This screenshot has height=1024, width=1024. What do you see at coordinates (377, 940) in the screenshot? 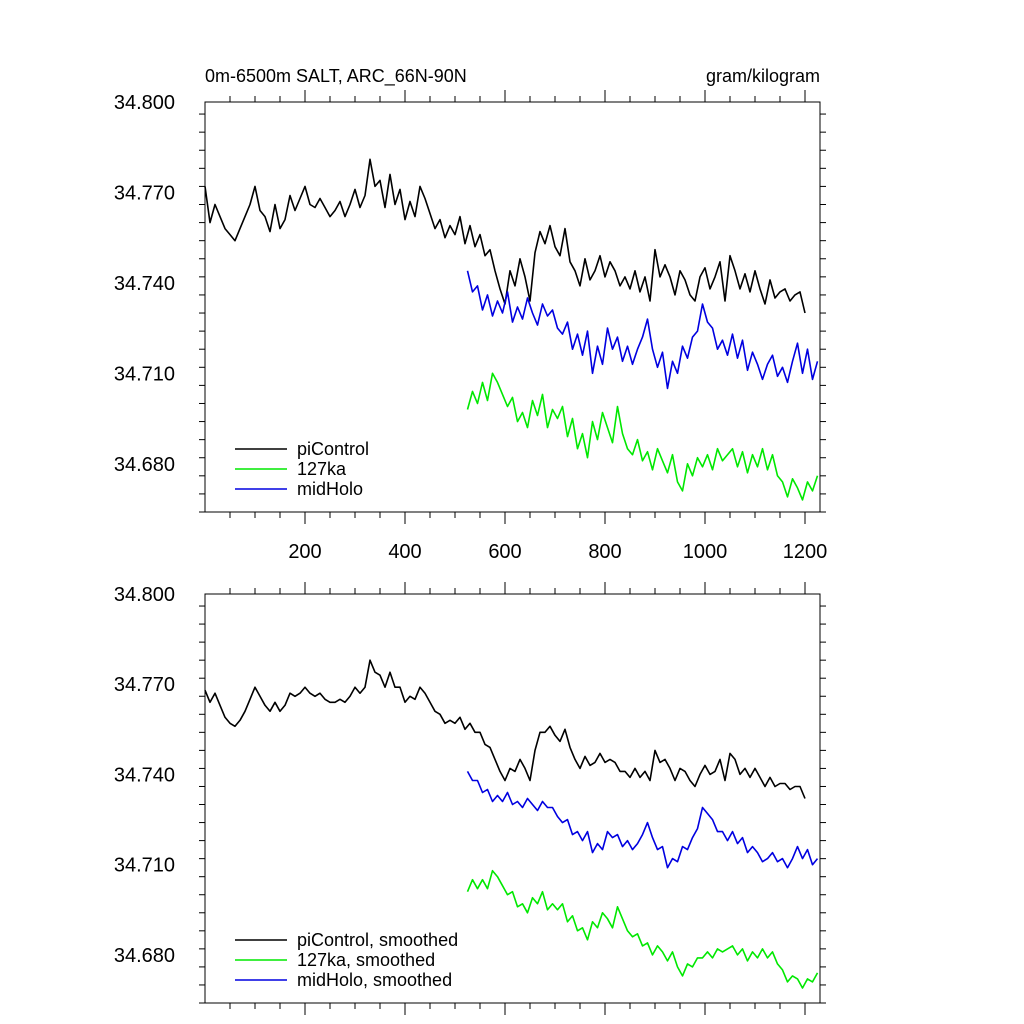
I see `legend-label-piControl: piControl, smoothed` at bounding box center [377, 940].